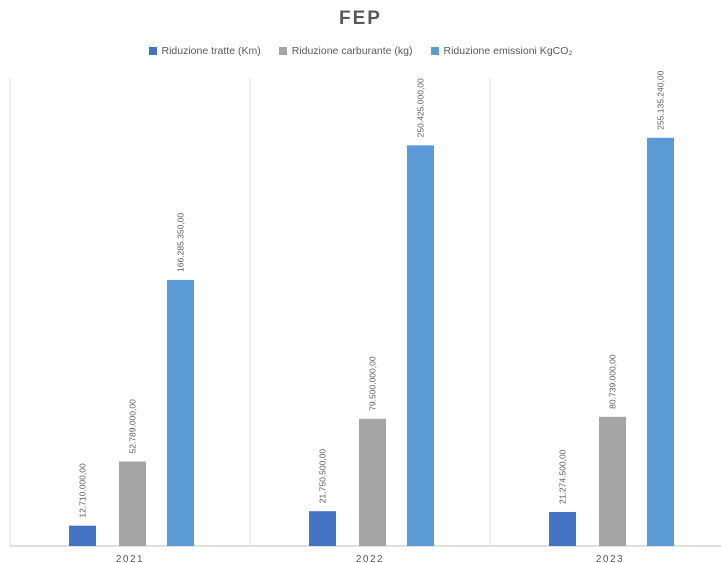 This screenshot has width=721, height=563. Describe the element at coordinates (434, 51) in the screenshot. I see `legend-swatch-emissioni` at that location.